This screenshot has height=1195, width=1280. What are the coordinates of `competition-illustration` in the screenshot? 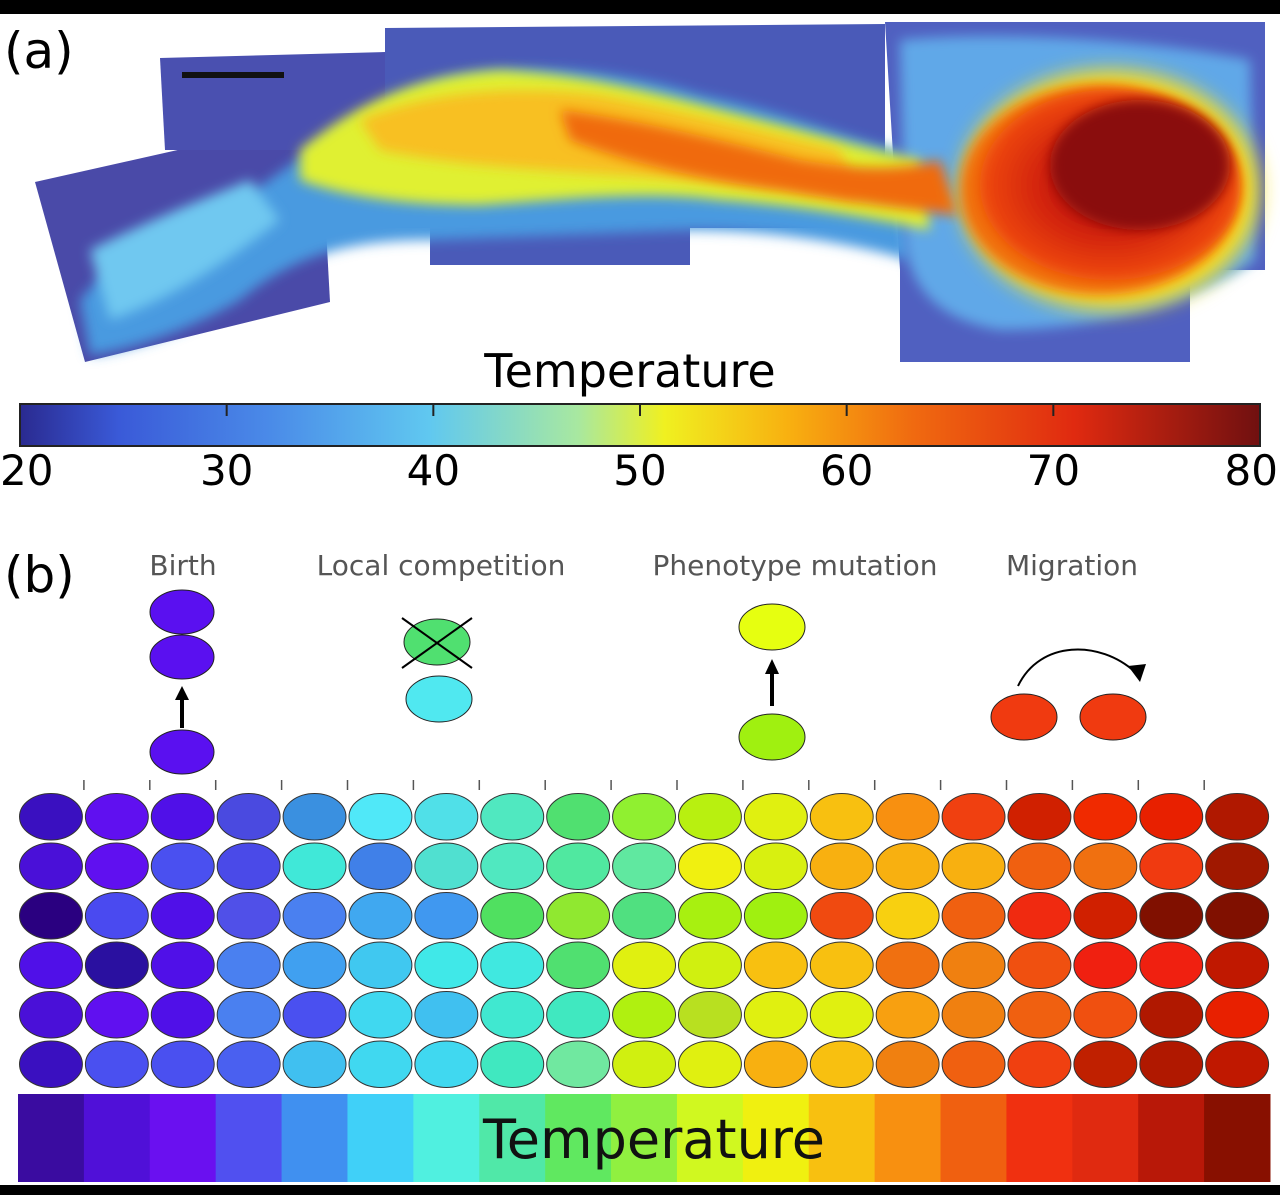 It's located at (437, 670).